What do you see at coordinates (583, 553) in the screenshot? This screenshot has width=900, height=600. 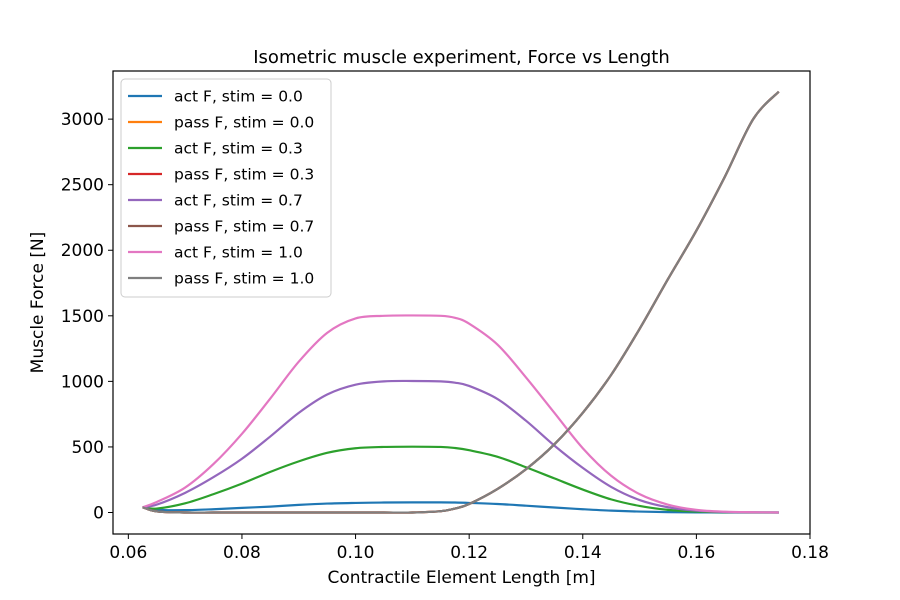 I see `x-tick-label: 0.14` at bounding box center [583, 553].